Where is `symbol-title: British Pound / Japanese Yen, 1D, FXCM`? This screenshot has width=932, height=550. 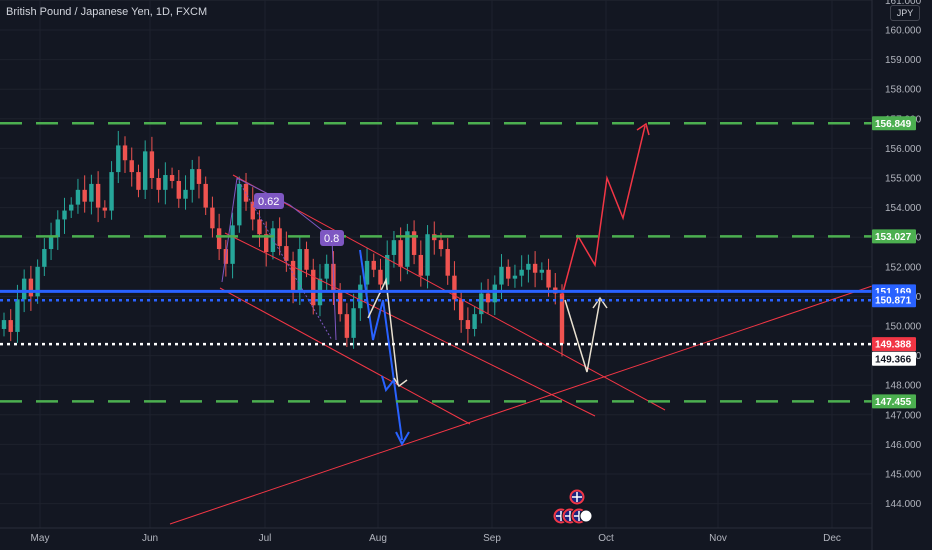
symbol-title: British Pound / Japanese Yen, 1D, FXCM is located at coordinates (107, 12).